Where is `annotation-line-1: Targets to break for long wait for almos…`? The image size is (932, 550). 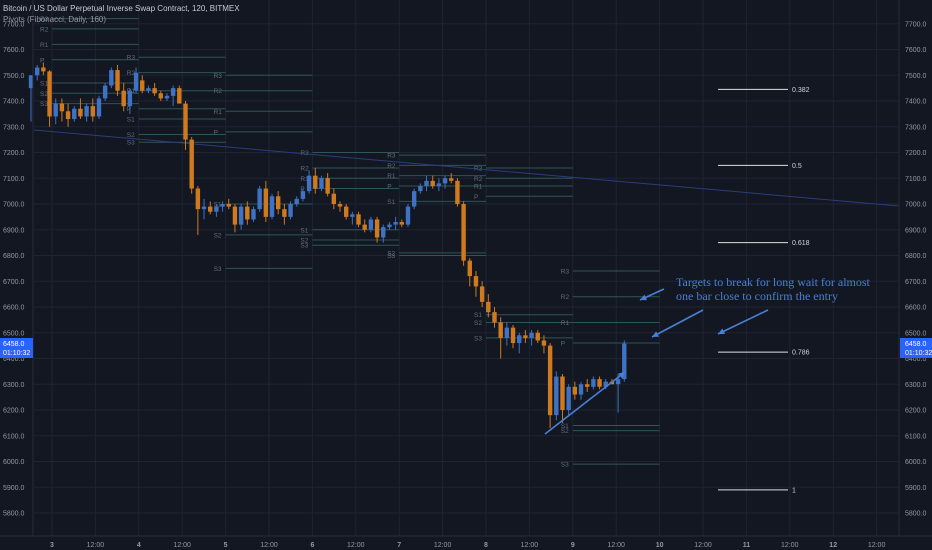
annotation-line-1: Targets to break for long wait for almos… is located at coordinates (773, 282).